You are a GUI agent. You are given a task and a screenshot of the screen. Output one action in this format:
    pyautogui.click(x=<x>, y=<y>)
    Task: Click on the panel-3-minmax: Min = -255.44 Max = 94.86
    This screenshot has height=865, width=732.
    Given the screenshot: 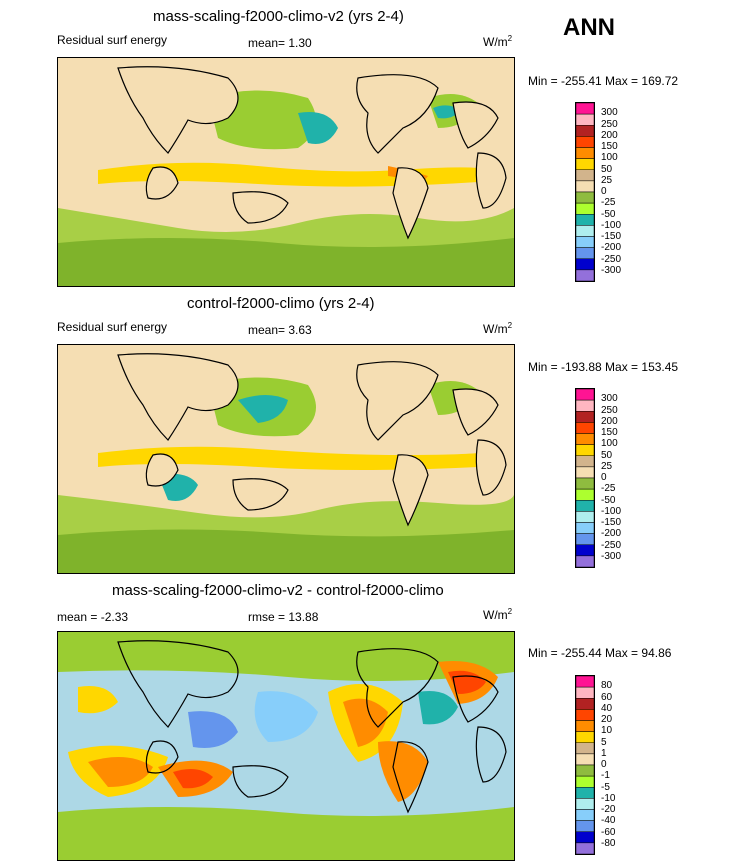 What is the action you would take?
    pyautogui.click(x=600, y=653)
    